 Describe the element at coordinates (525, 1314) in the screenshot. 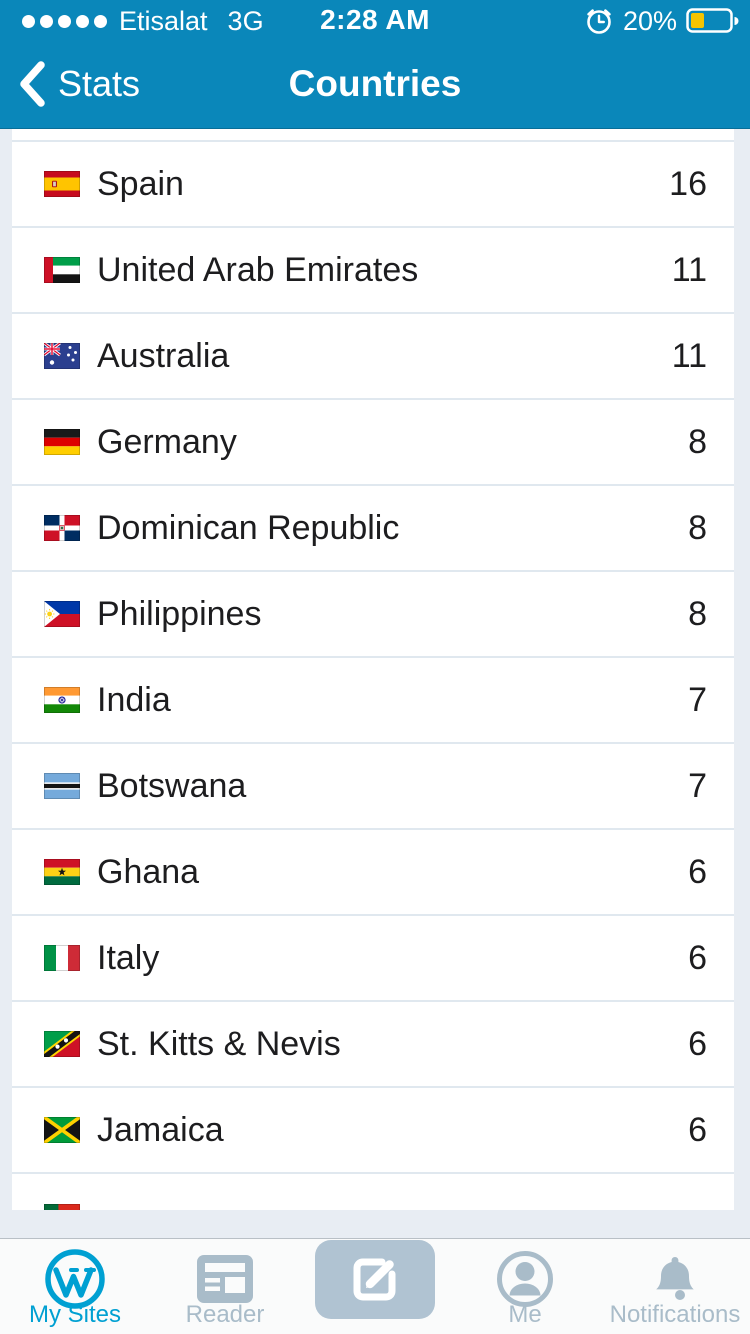

I see `tab-label: Me` at that location.